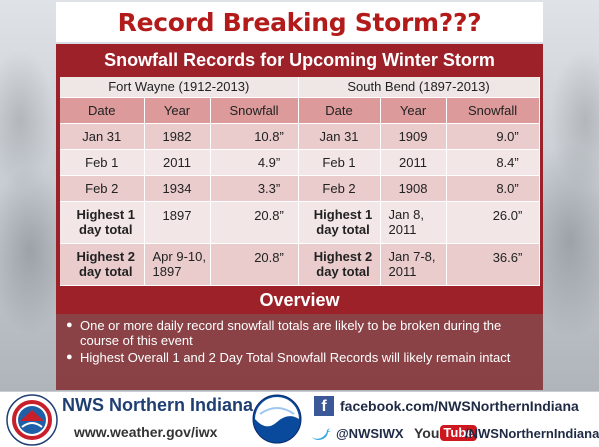  I want to click on table-row: Jan 31 1982 10.8” Jan 31 1909 9.0”, so click(300, 136).